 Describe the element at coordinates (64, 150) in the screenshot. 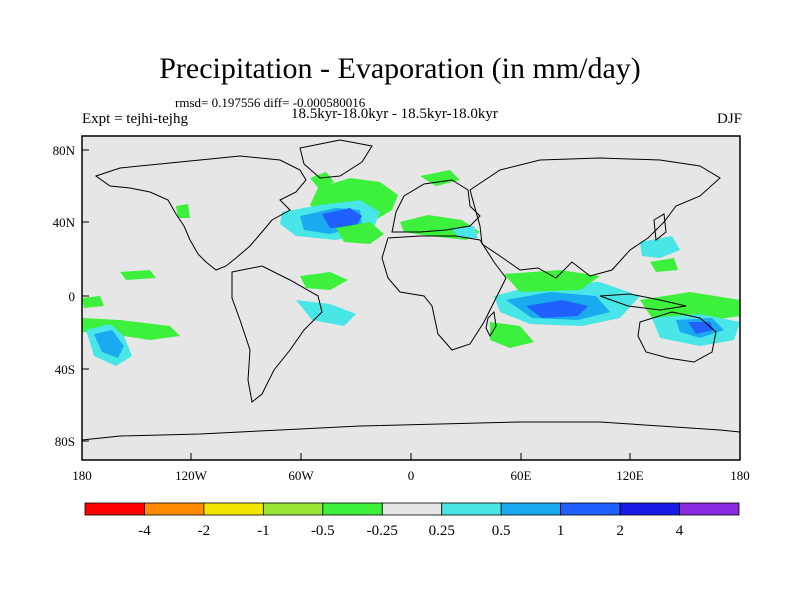

I see `lat-label: 80N` at that location.